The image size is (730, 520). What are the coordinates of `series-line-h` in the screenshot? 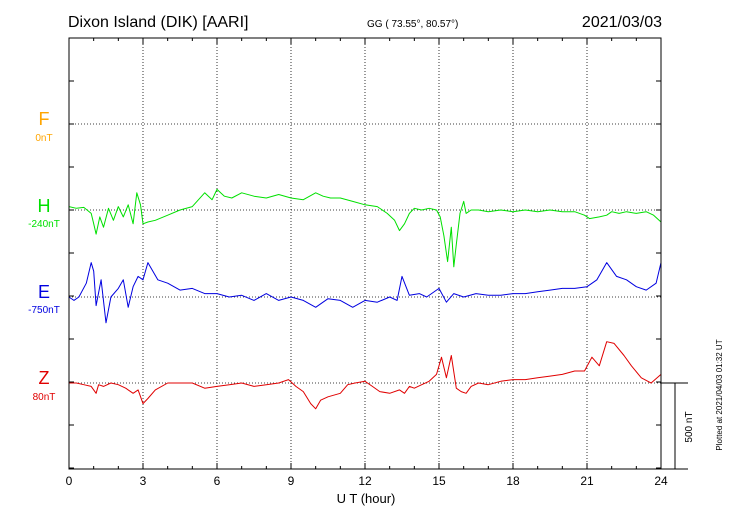 It's located at (365, 228).